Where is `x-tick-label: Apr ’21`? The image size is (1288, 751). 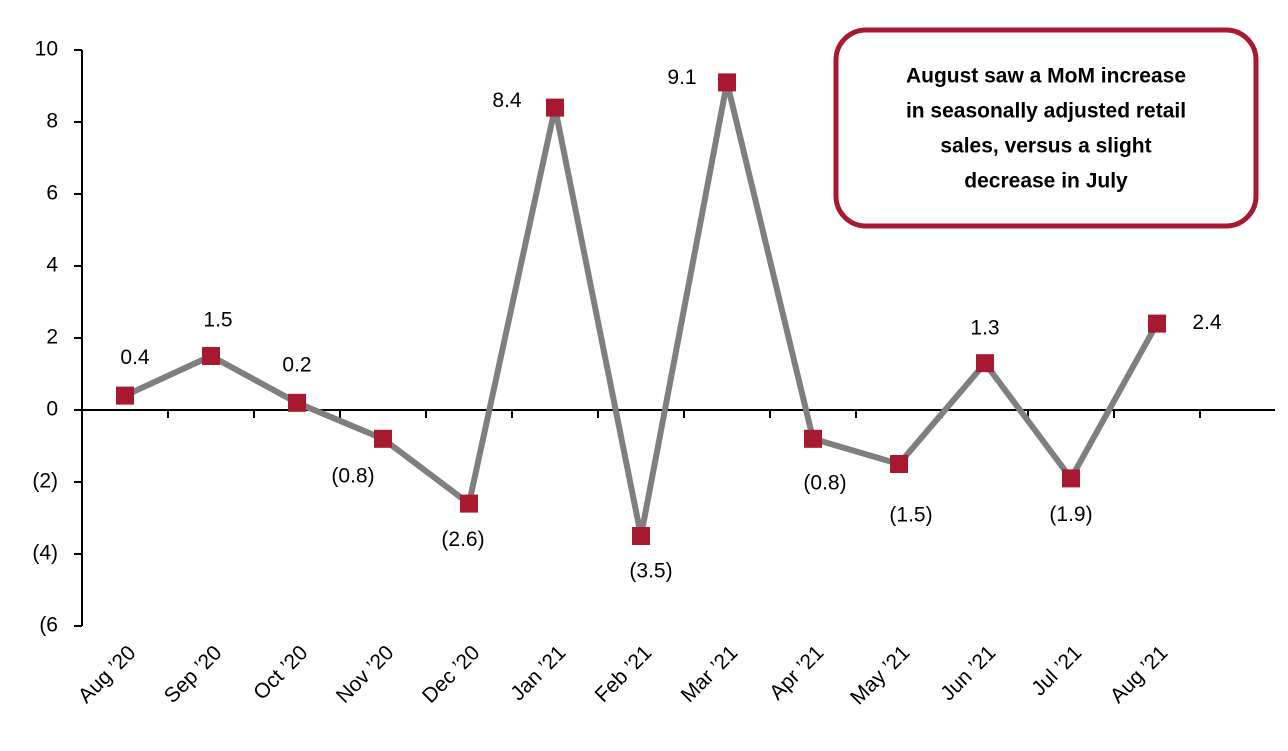
x-tick-label: Apr ’21 is located at coordinates (796, 672).